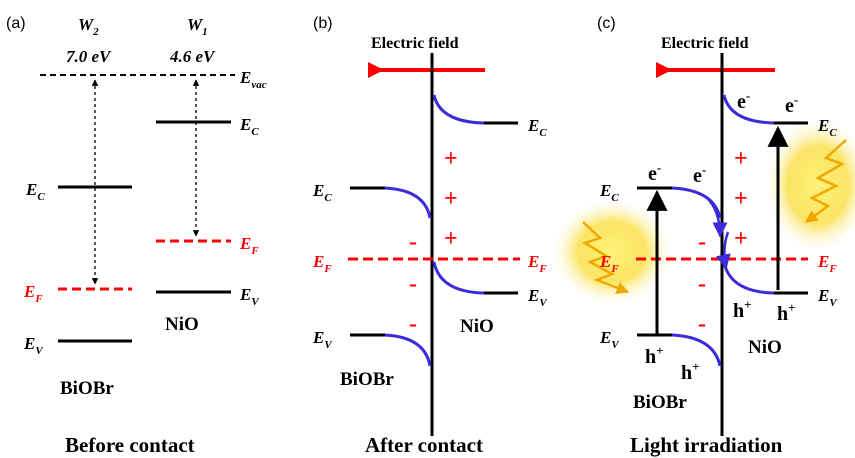 The height and width of the screenshot is (458, 855). Describe the element at coordinates (413, 284) in the screenshot. I see `minus-charge-b2: -` at that location.